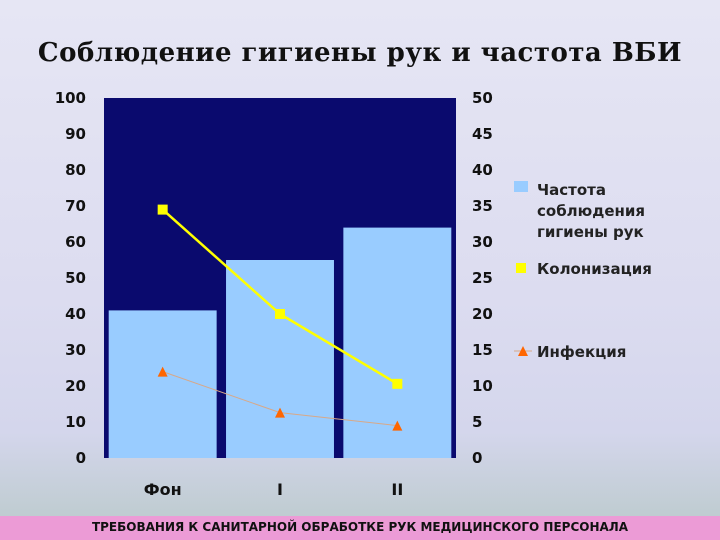 The image size is (720, 540). What do you see at coordinates (397, 489) in the screenshot?
I see `category-label-2: II` at bounding box center [397, 489].